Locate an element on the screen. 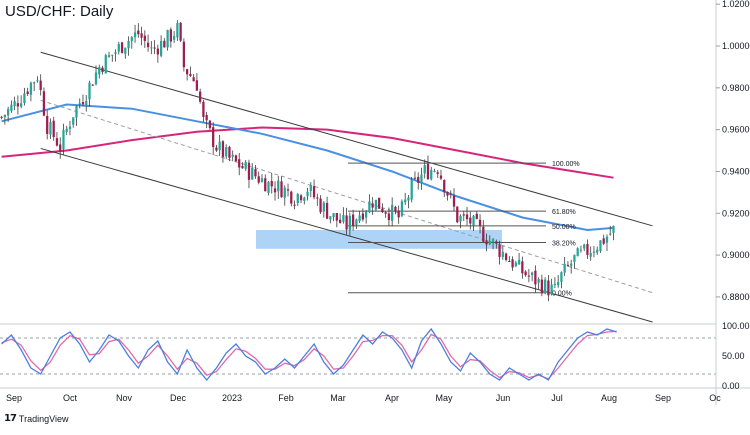 The height and width of the screenshot is (435, 750). fib-level-label: 0.00% is located at coordinates (562, 294).